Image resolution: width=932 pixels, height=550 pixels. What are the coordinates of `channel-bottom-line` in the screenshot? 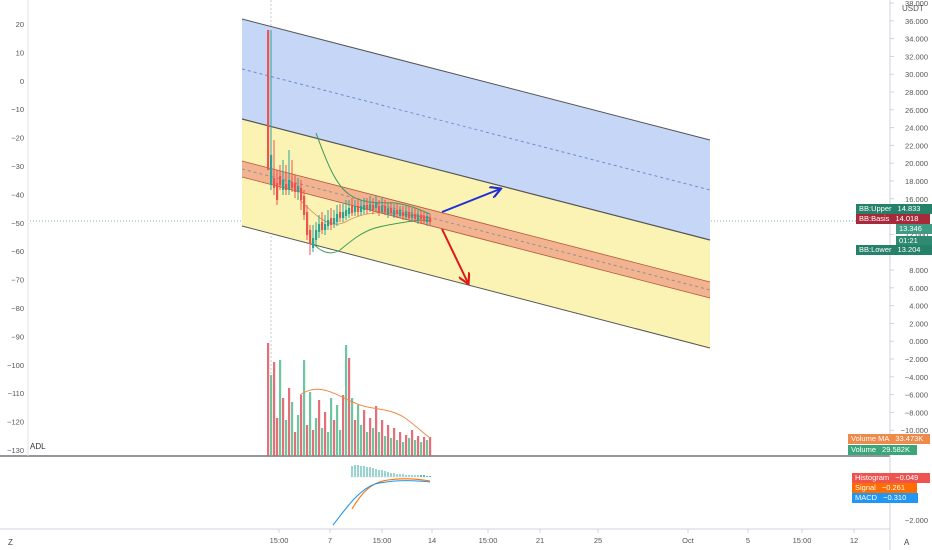 It's located at (476, 287).